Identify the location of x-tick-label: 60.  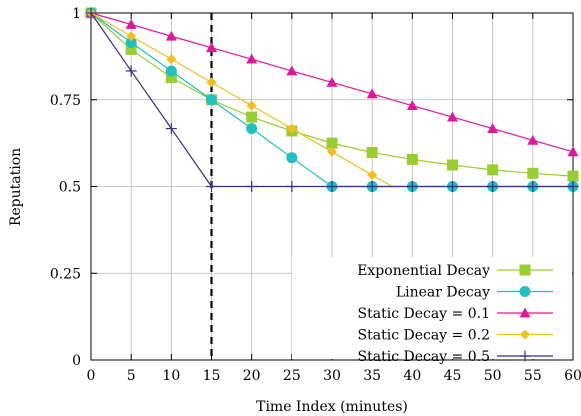
(572, 376).